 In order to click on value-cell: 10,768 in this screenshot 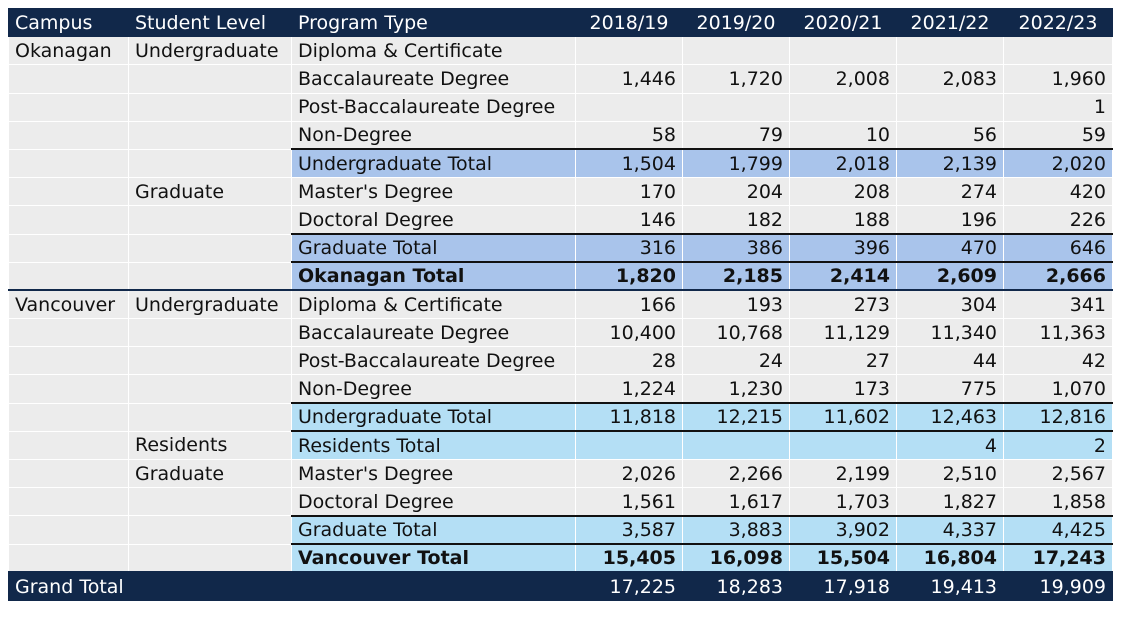, I will do `click(736, 333)`.